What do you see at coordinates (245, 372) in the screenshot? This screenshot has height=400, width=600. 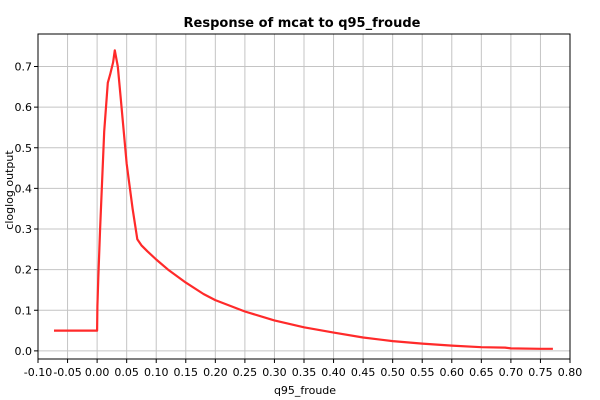 I see `x-tick-label: 0.25` at bounding box center [245, 372].